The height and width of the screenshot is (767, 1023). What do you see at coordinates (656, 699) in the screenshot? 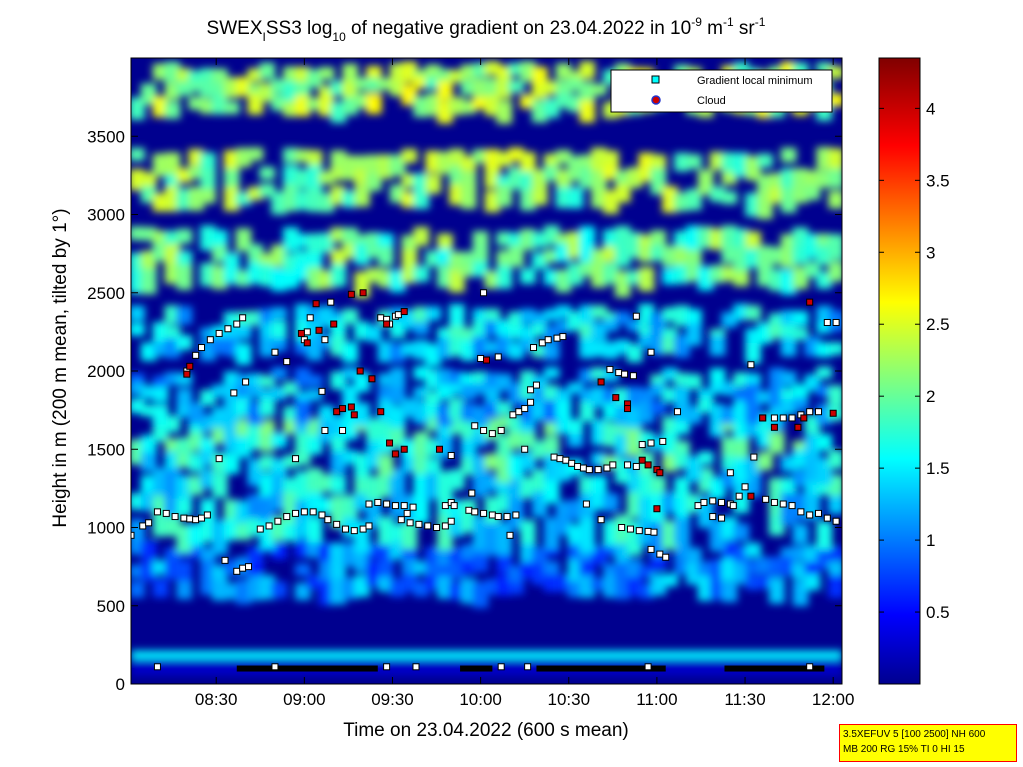
I see `x-tick-label: 11:00` at bounding box center [656, 699].